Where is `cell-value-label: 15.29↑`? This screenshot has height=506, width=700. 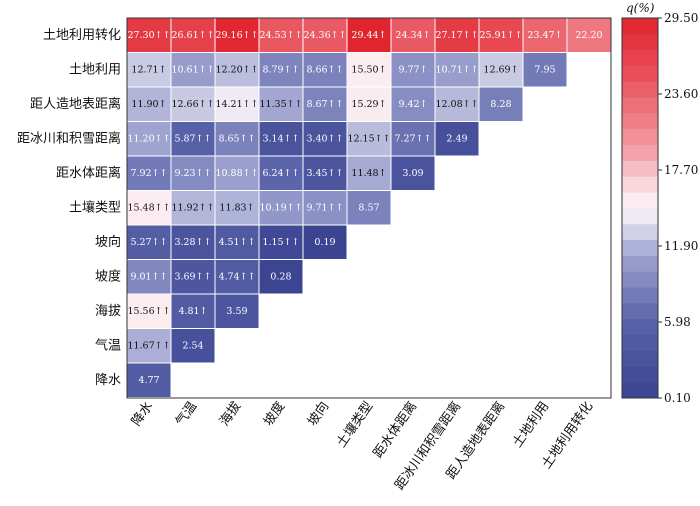
cell-value-label: 15.29↑ is located at coordinates (368, 104).